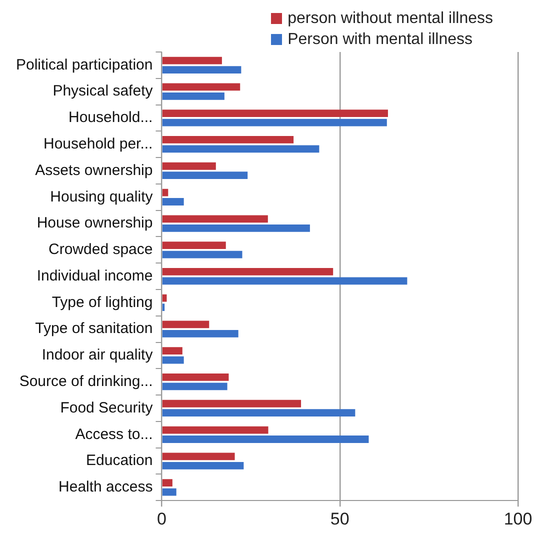  What do you see at coordinates (94, 223) in the screenshot?
I see `y-tick-label: House ownership` at bounding box center [94, 223].